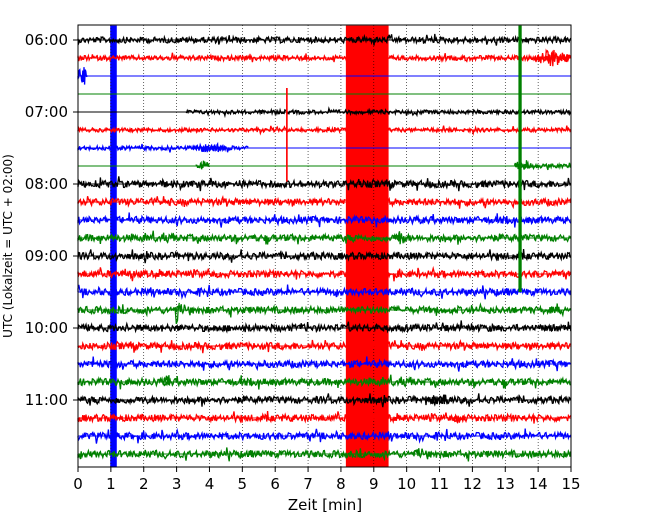 This screenshot has height=525, width=650. What do you see at coordinates (177, 484) in the screenshot?
I see `x-tick-label: 3` at bounding box center [177, 484].